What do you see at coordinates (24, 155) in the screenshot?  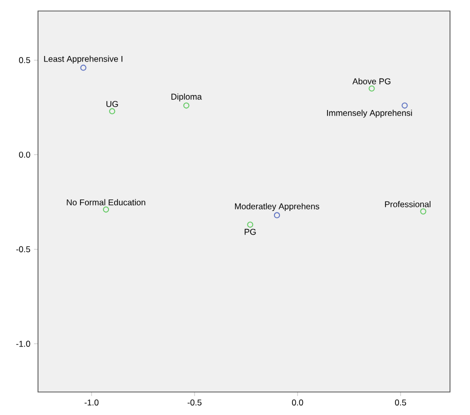 I see `y-tick-label: 0.0` at bounding box center [24, 155].